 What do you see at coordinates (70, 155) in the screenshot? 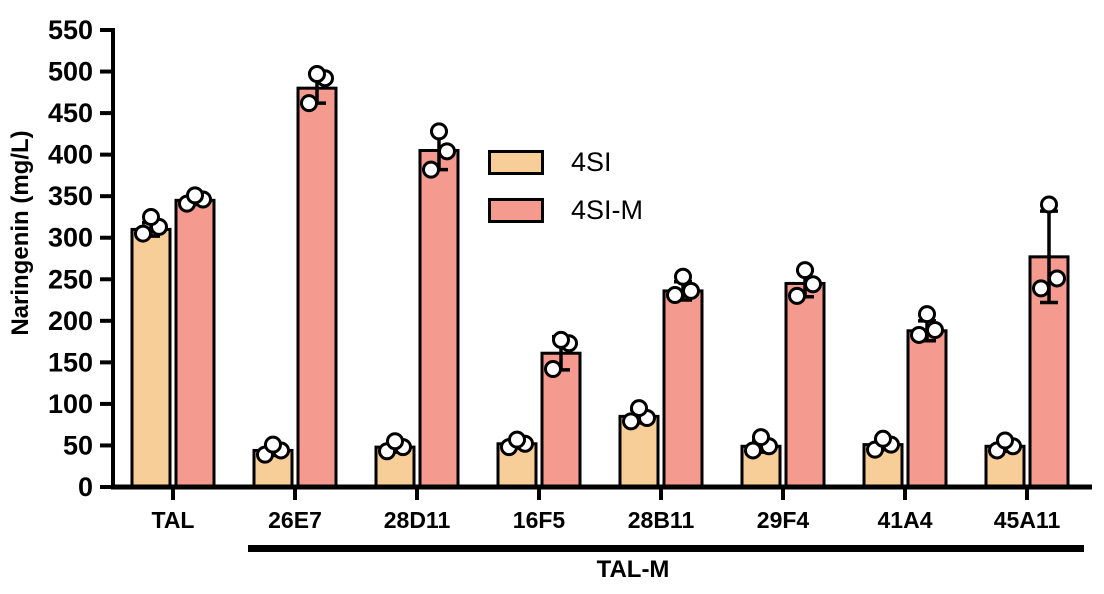
I see `y-tick-label: 400` at bounding box center [70, 155].